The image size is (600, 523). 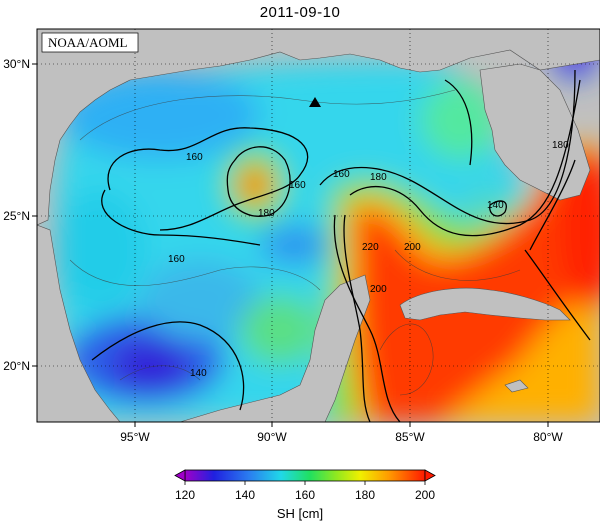 I want to click on lat-tick-label: 30°N, so click(x=16, y=64).